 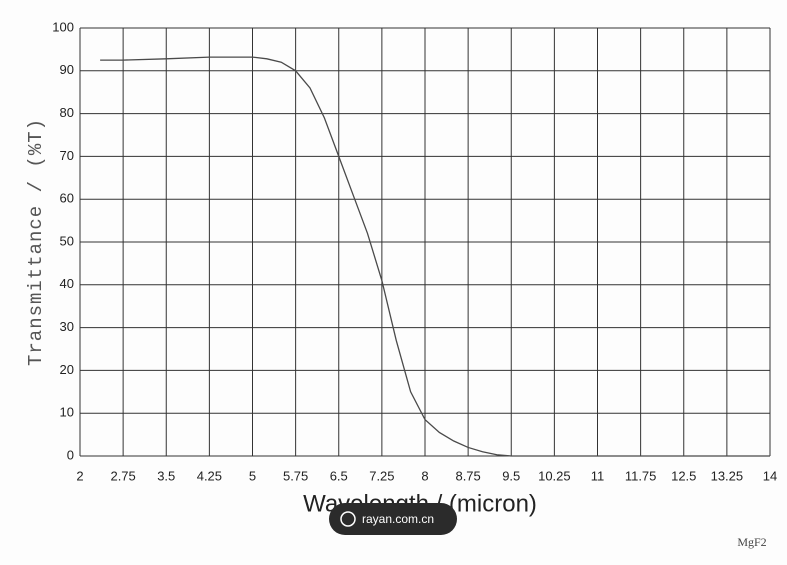 What do you see at coordinates (79, 475) in the screenshot?
I see `x-tick-label: 2` at bounding box center [79, 475].